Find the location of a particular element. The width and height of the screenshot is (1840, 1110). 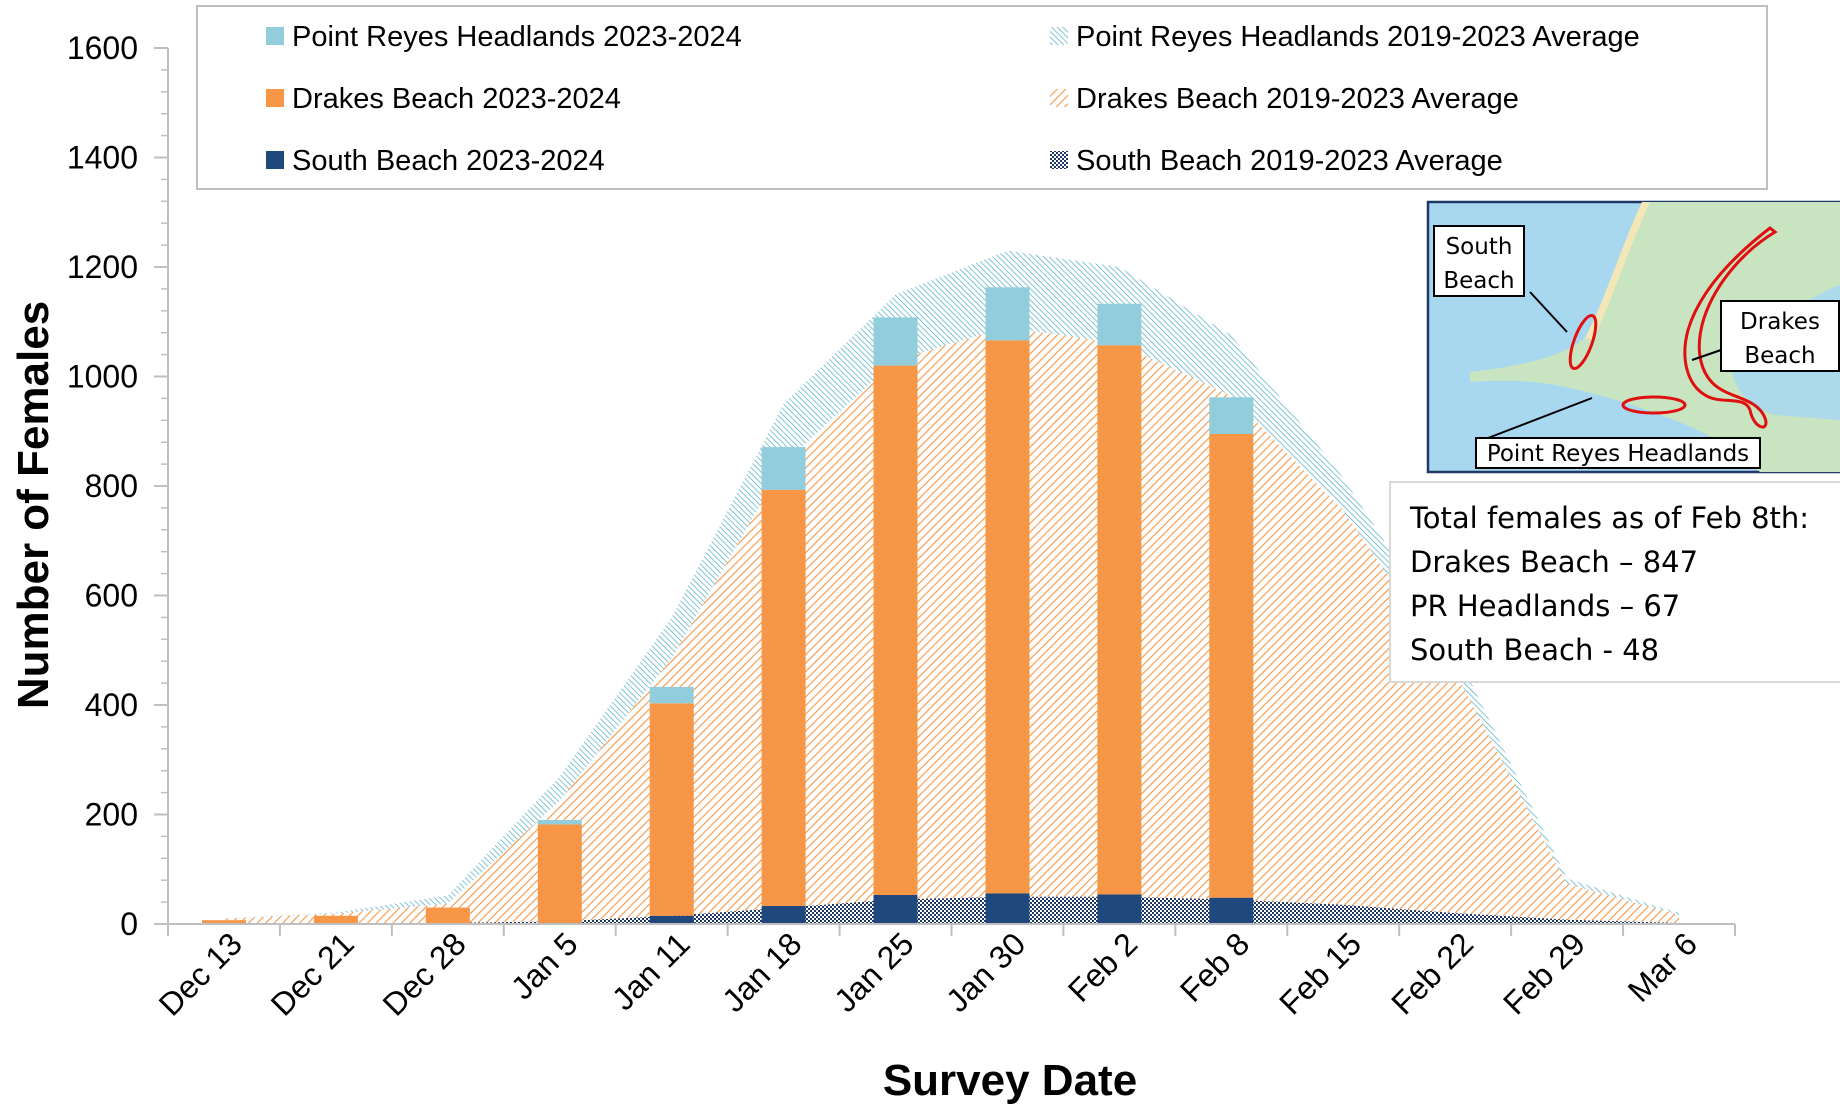

south-beach-label-line1: South is located at coordinates (1479, 247).